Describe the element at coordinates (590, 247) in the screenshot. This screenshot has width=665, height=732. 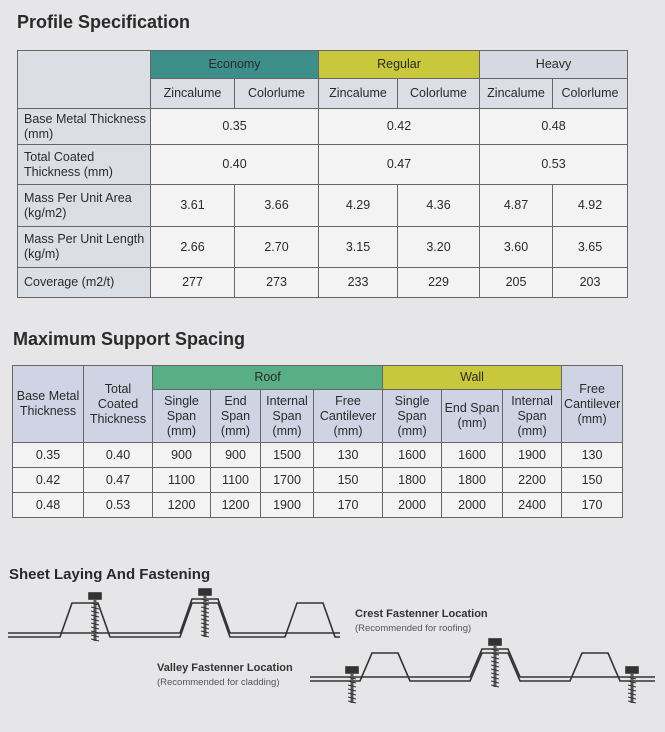
I see `cell: 3.65` at that location.